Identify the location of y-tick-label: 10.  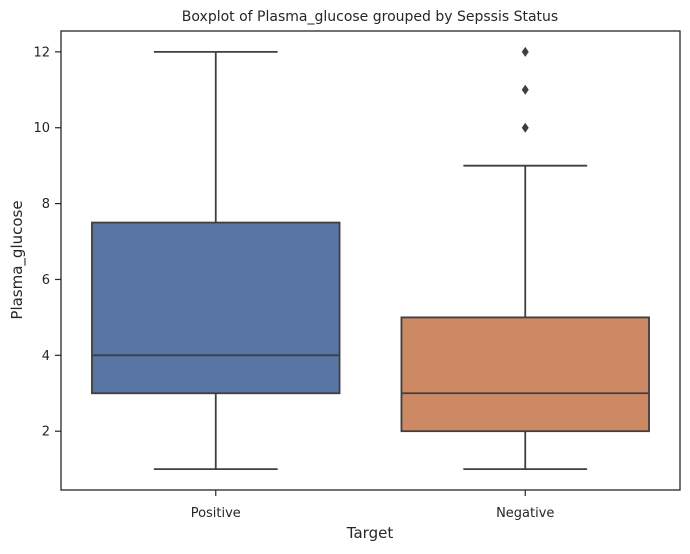
(41, 128).